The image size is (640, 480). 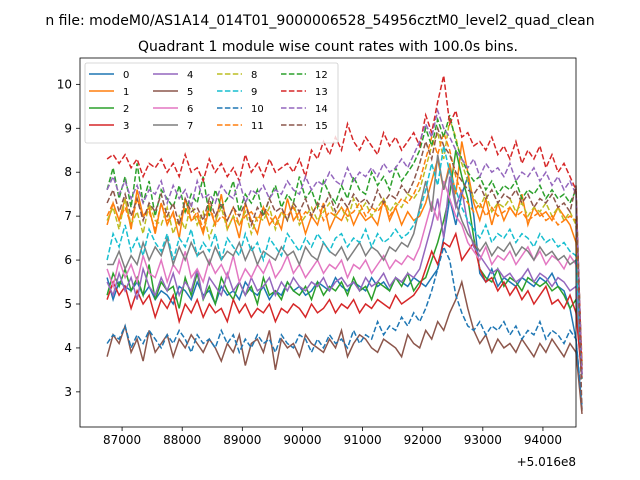 What do you see at coordinates (242, 440) in the screenshot?
I see `x-tick-label: 89000` at bounding box center [242, 440].